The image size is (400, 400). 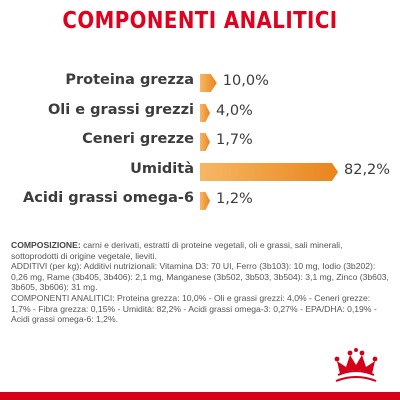 I want to click on composition-heading: COMPOSIZIONE:, so click(x=46, y=245).